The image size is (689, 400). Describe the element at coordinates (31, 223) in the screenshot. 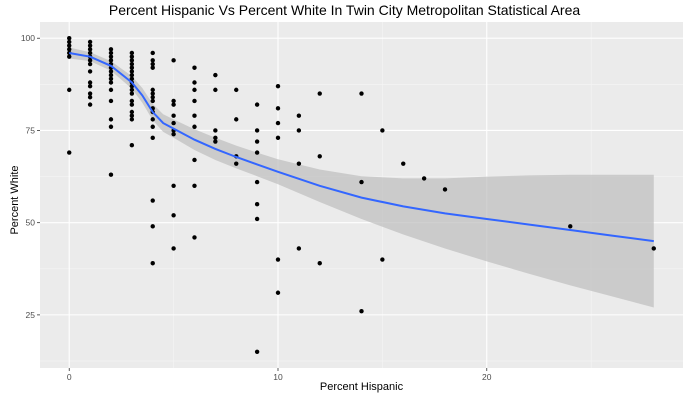

I see `y-tick-label: 50` at that location.